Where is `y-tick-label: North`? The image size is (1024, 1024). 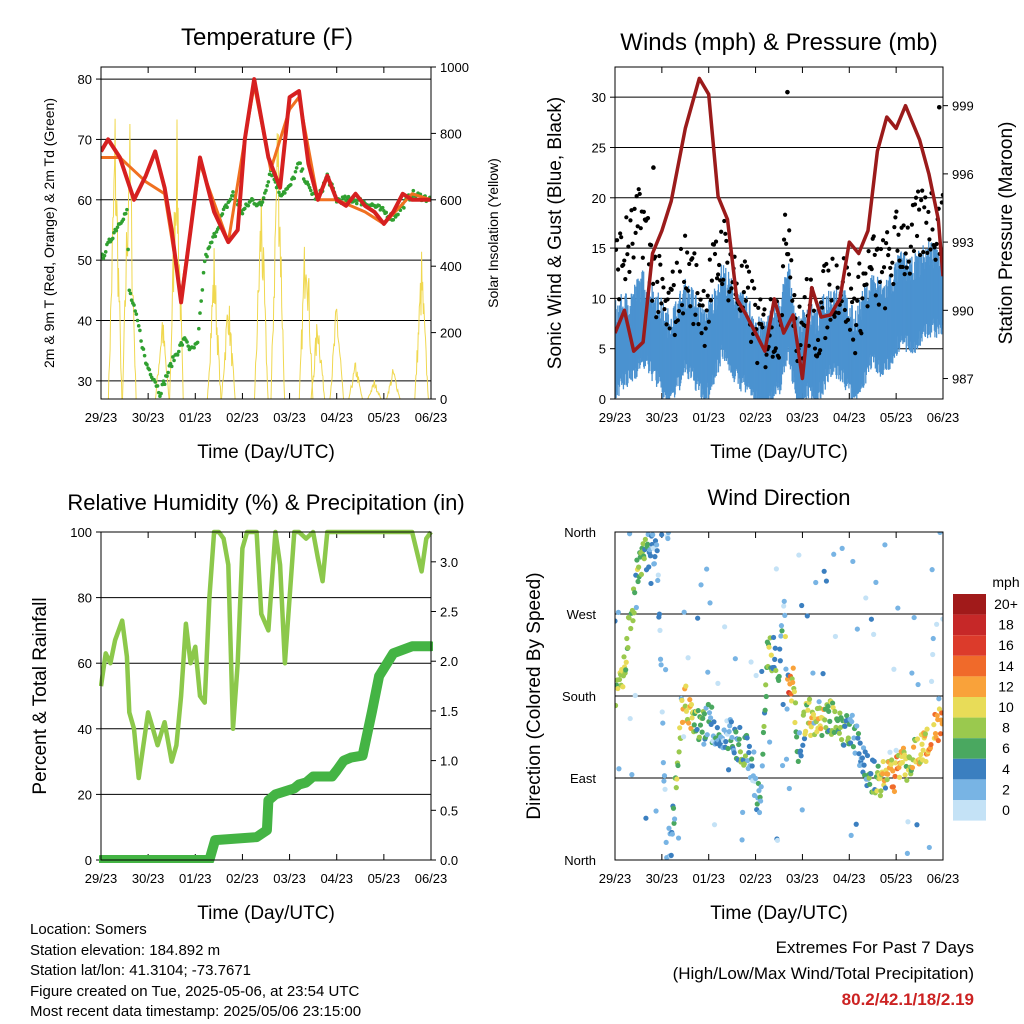
y-tick-label: North is located at coordinates (580, 860).